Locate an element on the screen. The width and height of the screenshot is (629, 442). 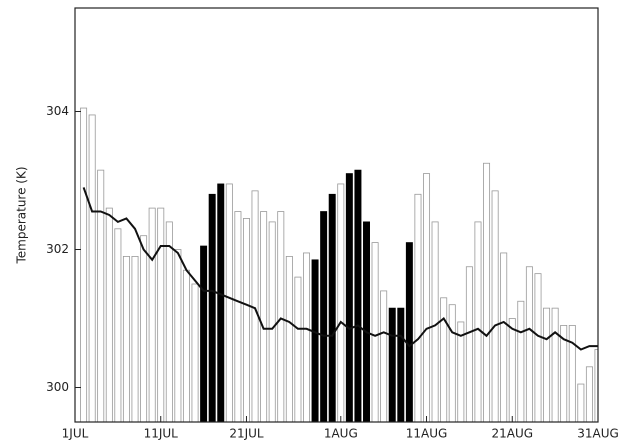
y-tick-label: 304 is located at coordinates (57, 111).